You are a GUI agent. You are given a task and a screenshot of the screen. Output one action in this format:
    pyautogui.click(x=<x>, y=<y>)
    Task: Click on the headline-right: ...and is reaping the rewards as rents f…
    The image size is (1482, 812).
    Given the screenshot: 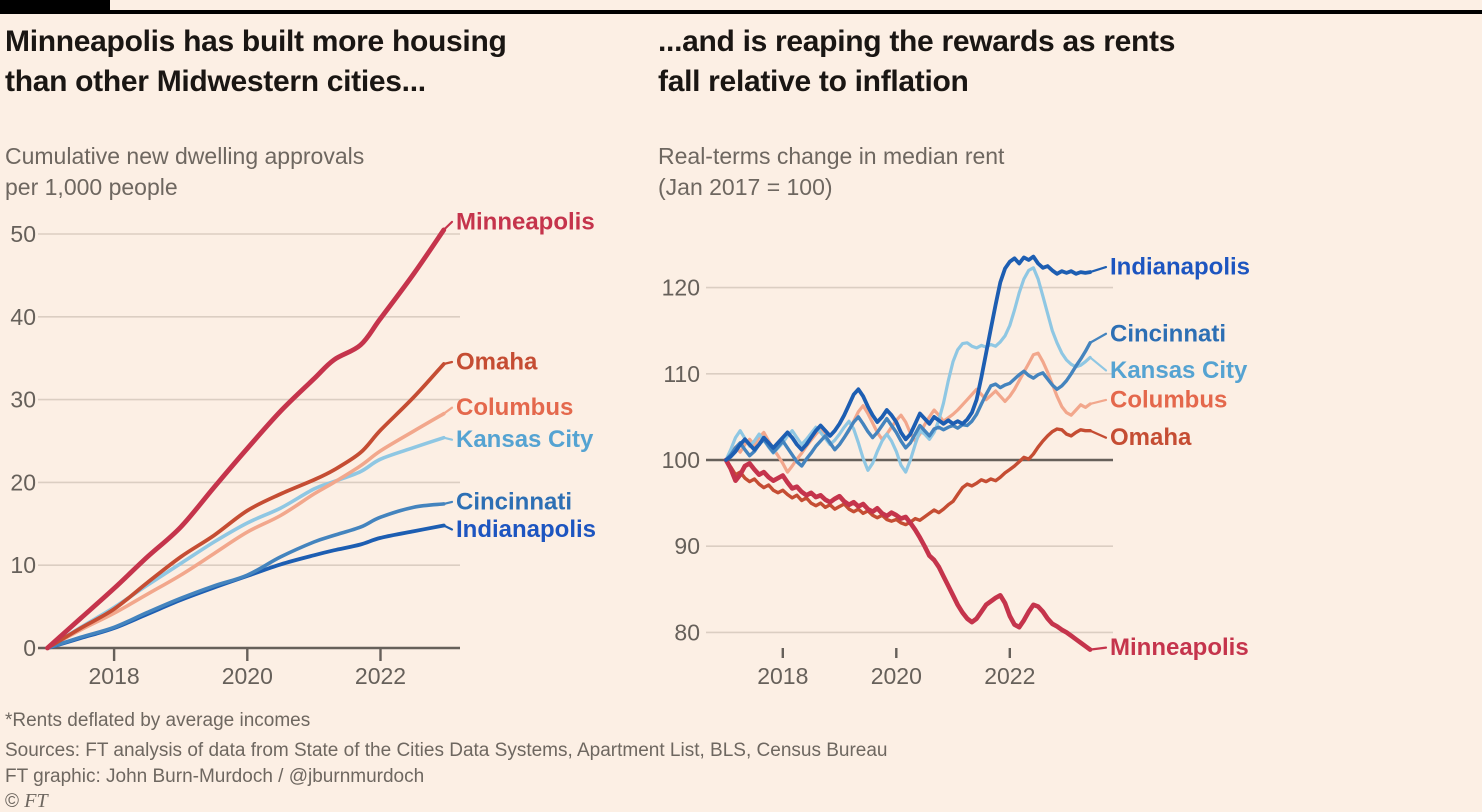 What is the action you would take?
    pyautogui.click(x=916, y=62)
    